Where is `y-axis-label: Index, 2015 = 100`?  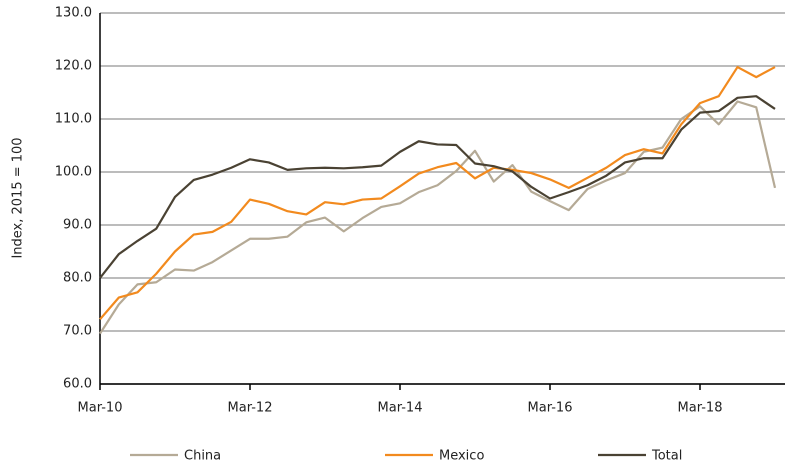 y-axis-label: Index, 2015 = 100 is located at coordinates (18, 197).